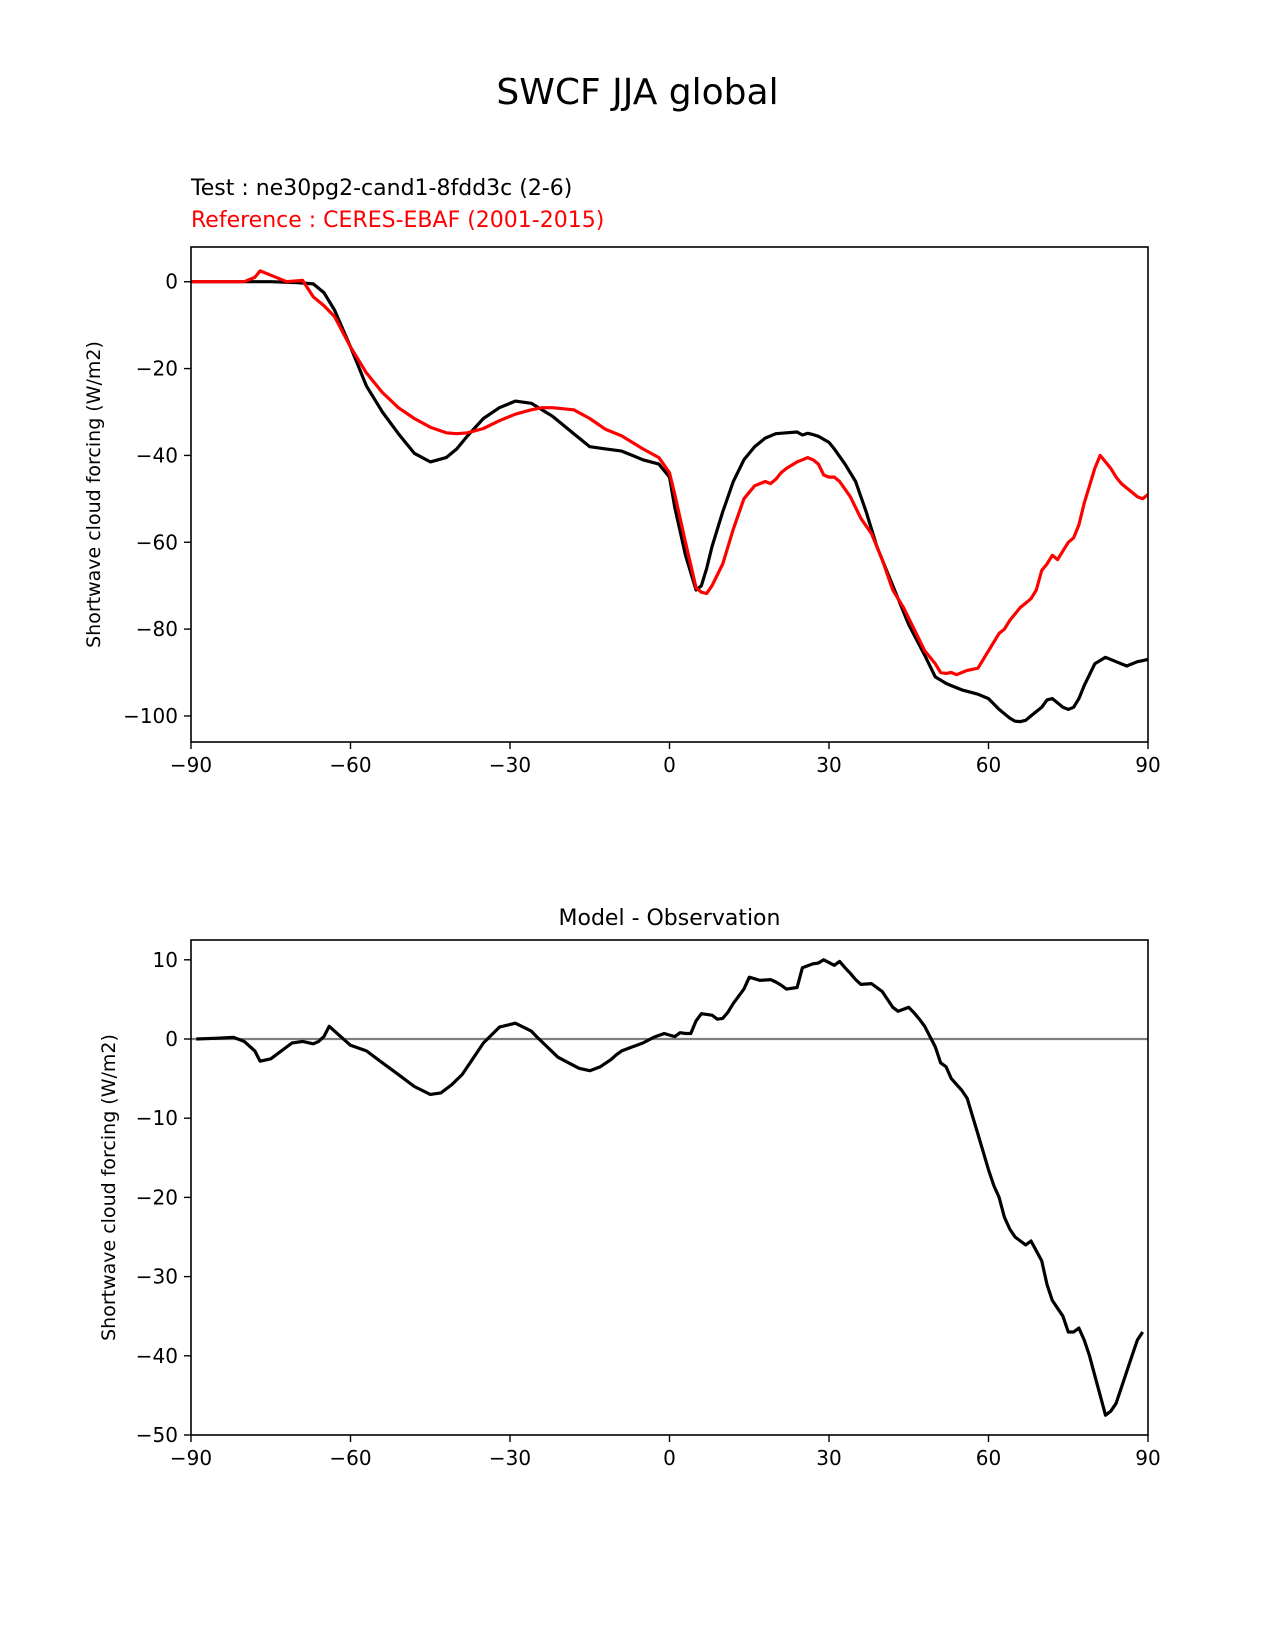  Describe the element at coordinates (157, 1118) in the screenshot. I see `y-tick-label: −10` at that location.